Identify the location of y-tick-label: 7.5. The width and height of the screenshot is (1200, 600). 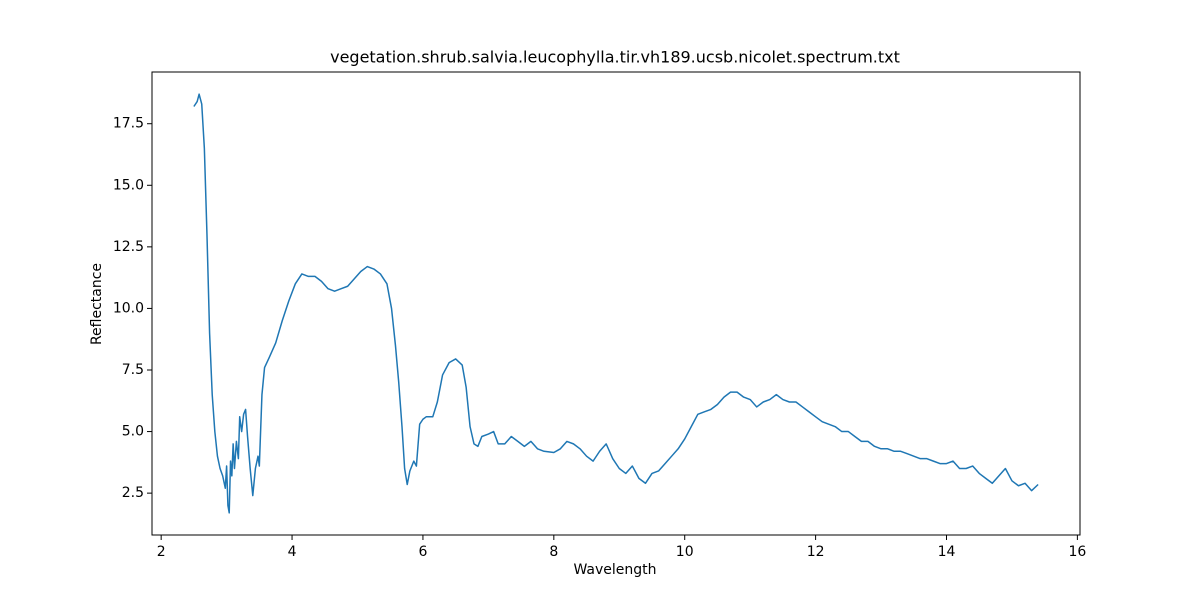
(133, 370).